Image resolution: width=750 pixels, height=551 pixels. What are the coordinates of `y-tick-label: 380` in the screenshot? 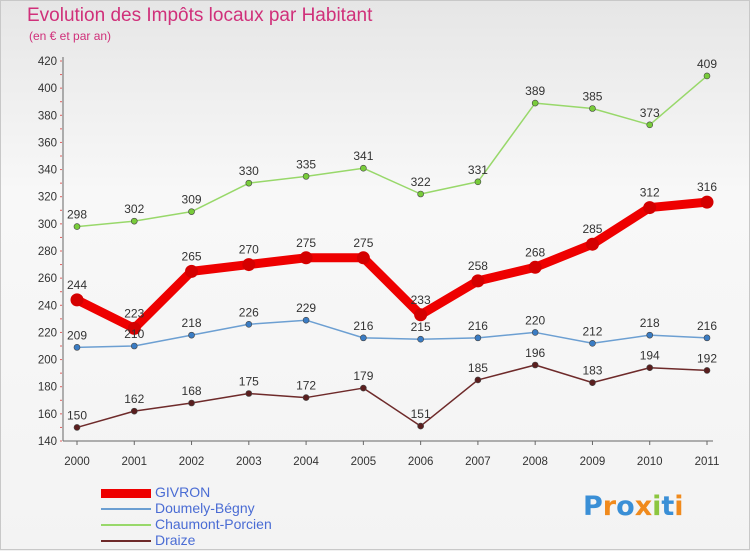 It's located at (47, 116).